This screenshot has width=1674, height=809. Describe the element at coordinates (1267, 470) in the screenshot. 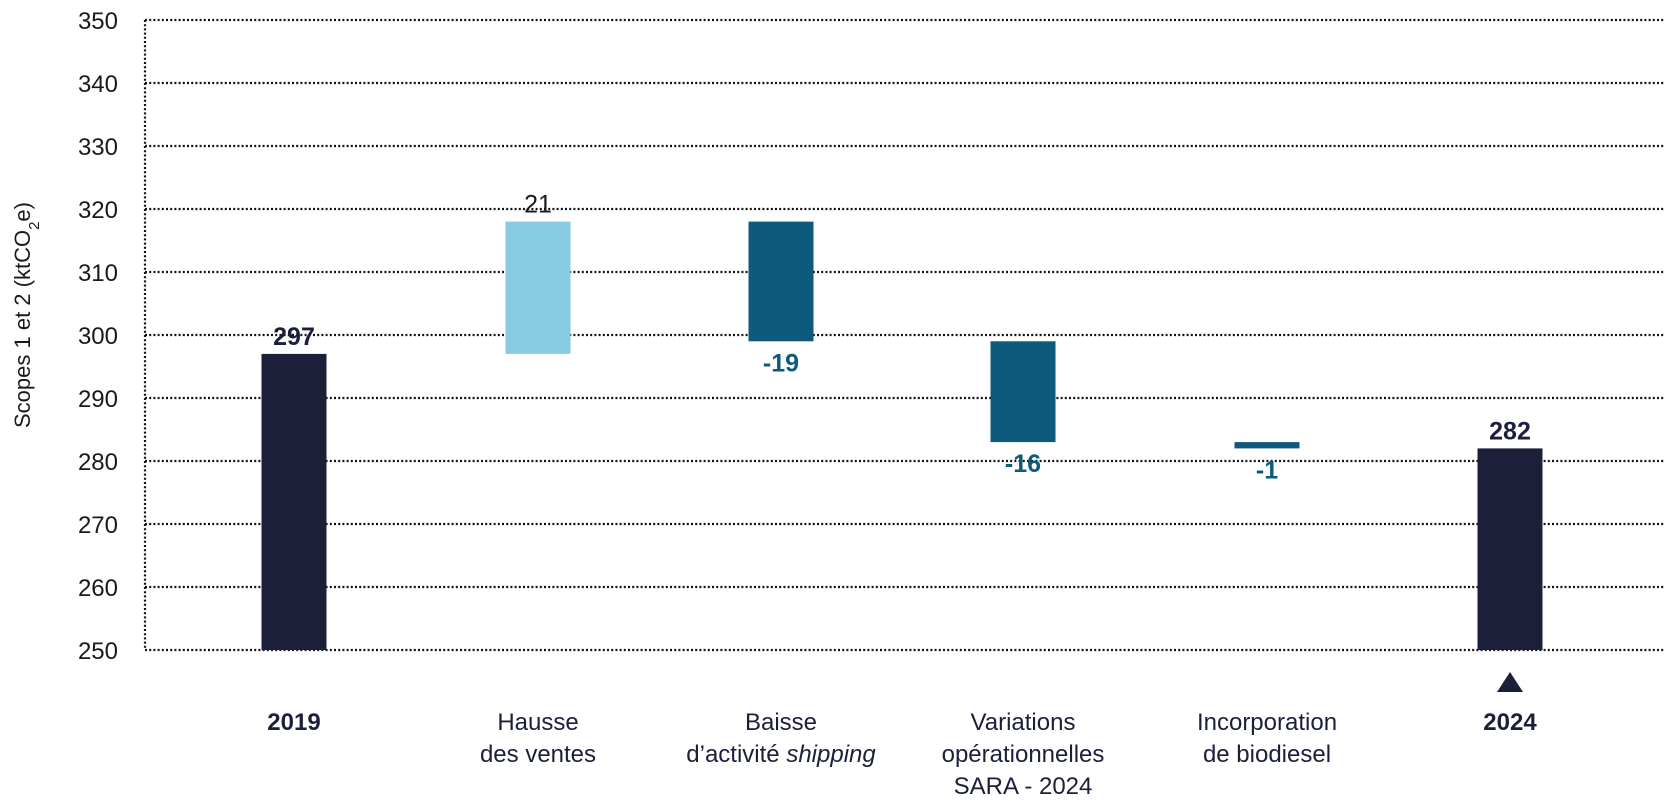

I see `value-label: -1` at that location.